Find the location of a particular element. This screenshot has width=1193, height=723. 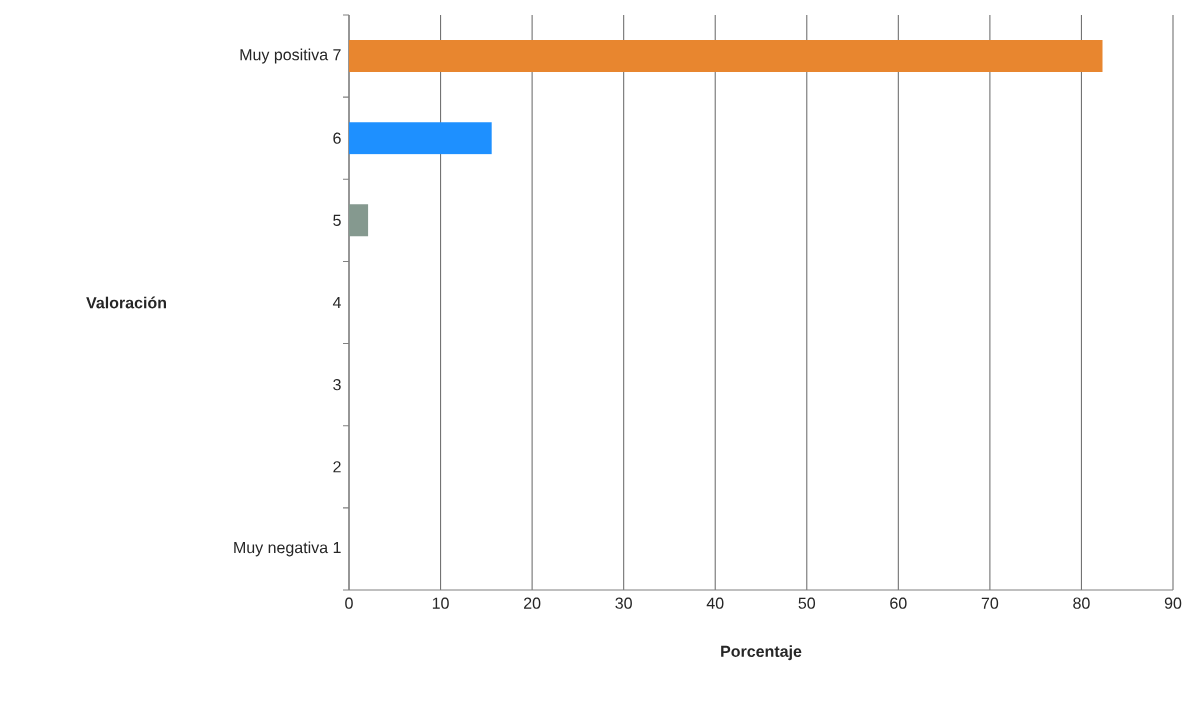

x-tick-label: 30 is located at coordinates (623, 603).